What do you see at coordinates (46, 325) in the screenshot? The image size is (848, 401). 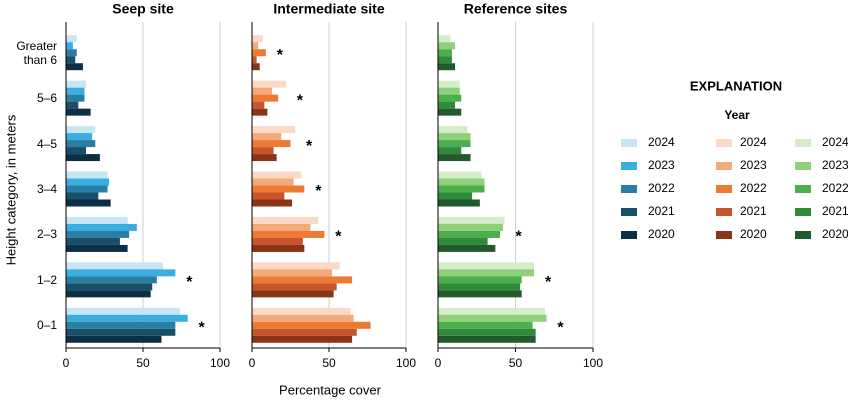 I see `y-tick-label: 0–1` at bounding box center [46, 325].